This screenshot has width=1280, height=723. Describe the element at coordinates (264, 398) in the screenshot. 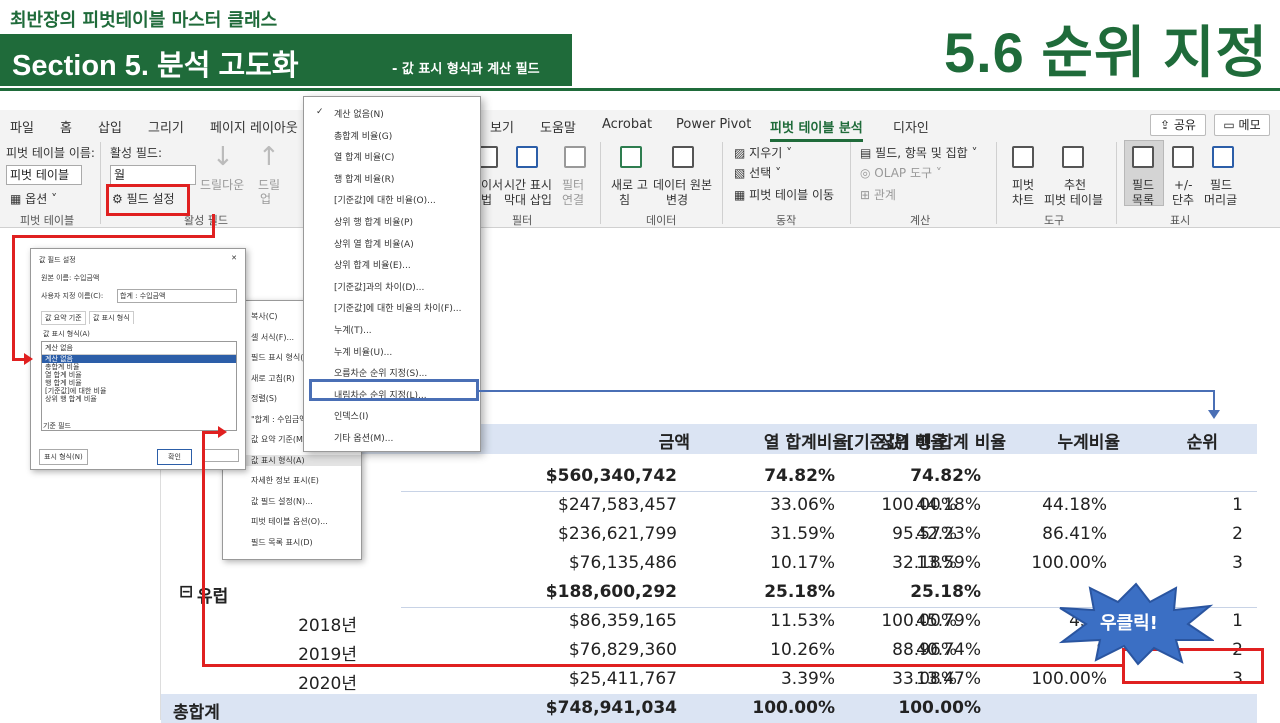

I see `context-menu-item: 정렬(S)` at that location.